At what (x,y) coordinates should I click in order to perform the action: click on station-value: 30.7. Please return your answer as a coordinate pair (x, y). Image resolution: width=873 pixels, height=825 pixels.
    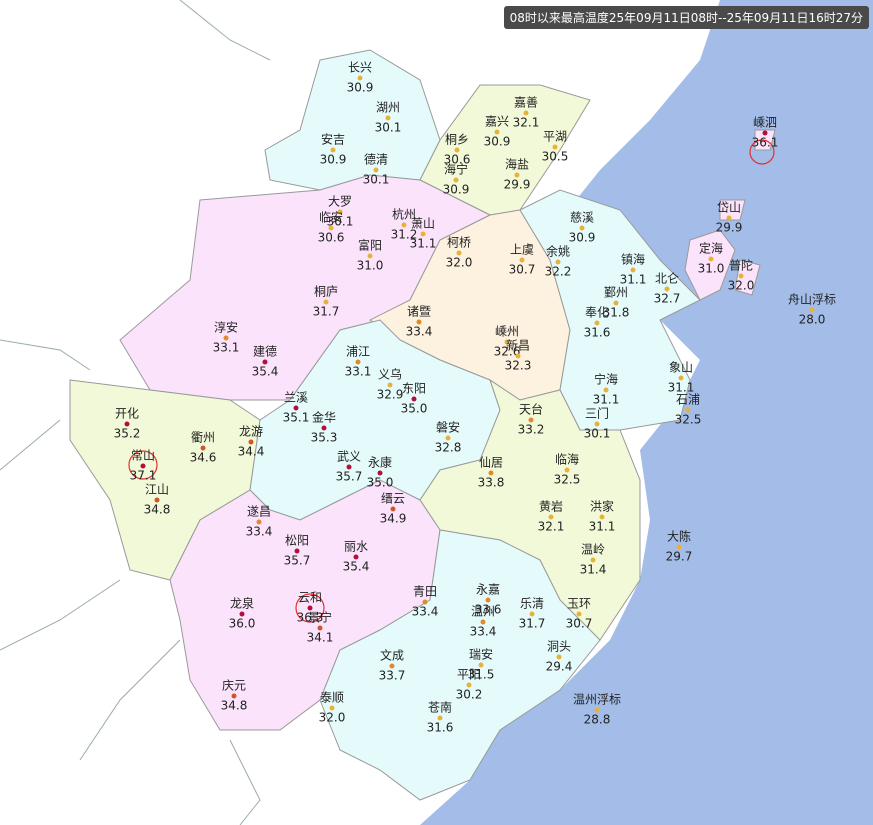
    Looking at the image, I should click on (579, 624).